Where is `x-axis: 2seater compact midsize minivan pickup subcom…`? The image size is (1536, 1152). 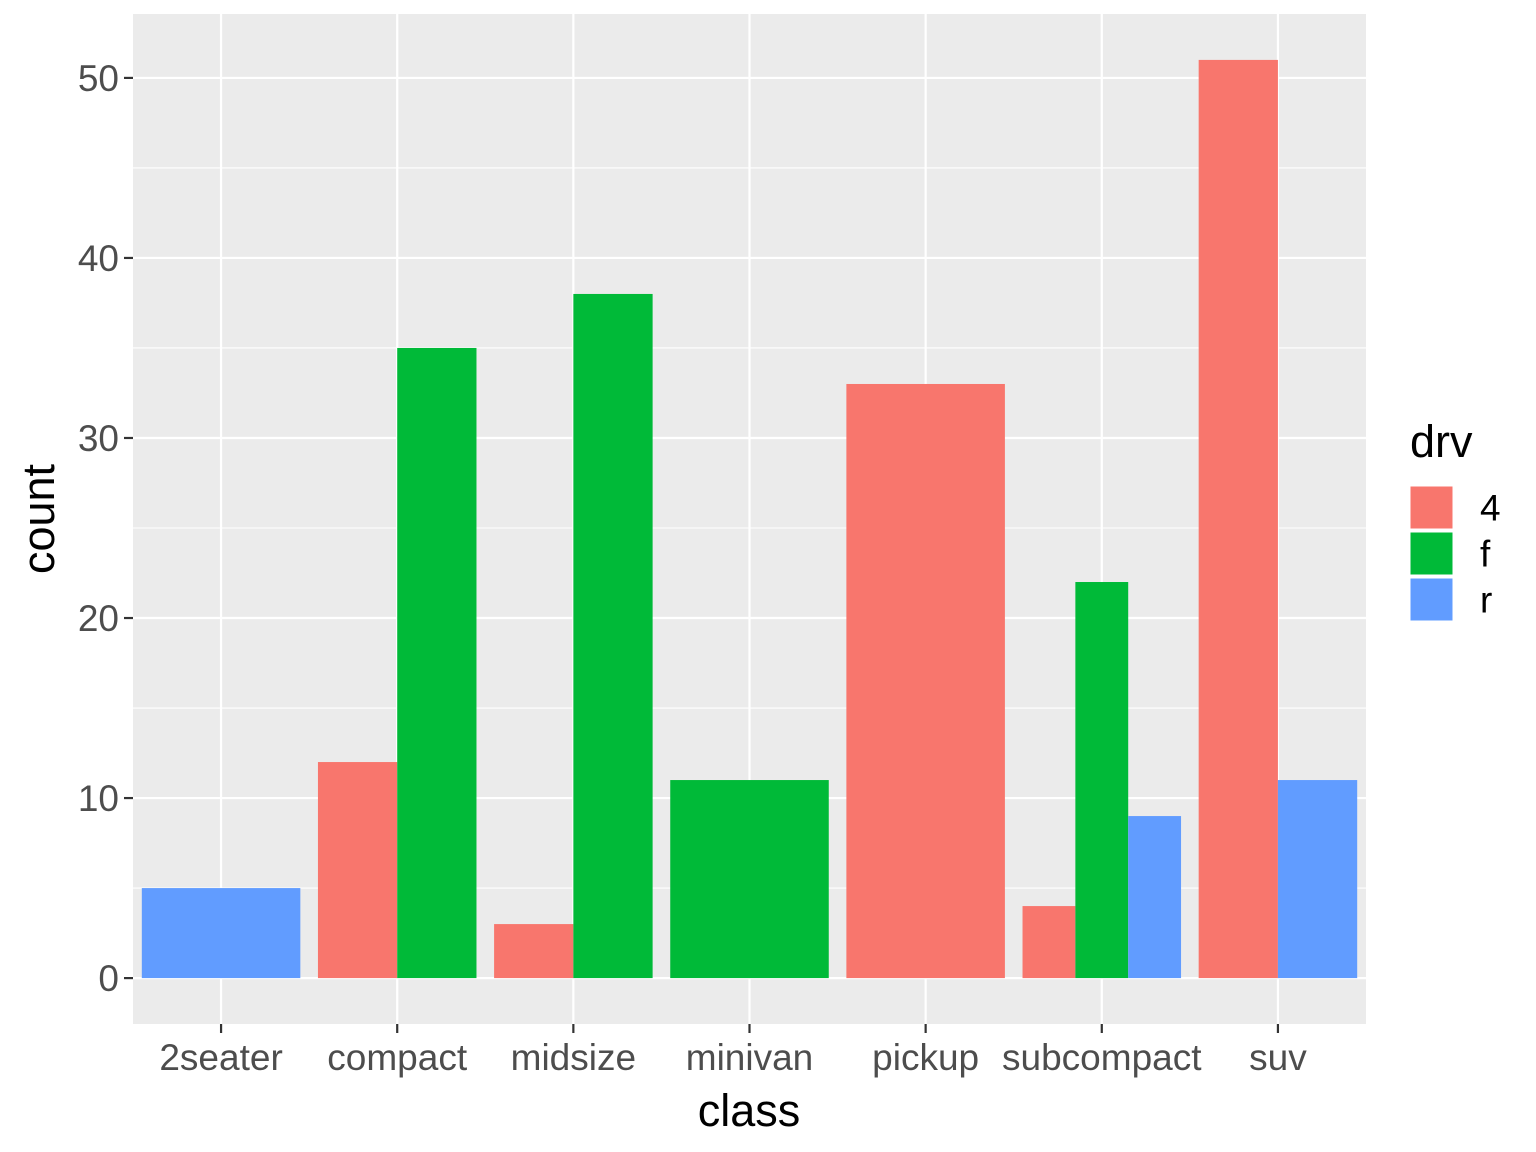
x-axis: 2seater compact midsize minivan pickup subcom… is located at coordinates (733, 1051).